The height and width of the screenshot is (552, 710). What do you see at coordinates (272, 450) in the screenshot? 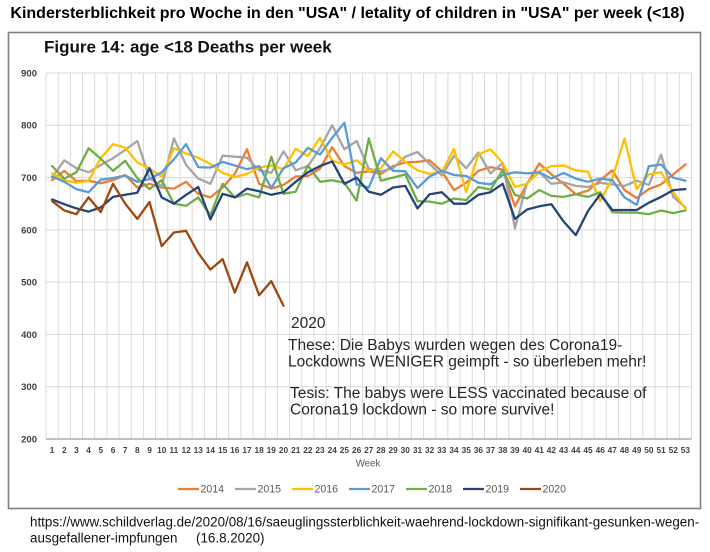
I see `svg-text: 19` at bounding box center [272, 450].